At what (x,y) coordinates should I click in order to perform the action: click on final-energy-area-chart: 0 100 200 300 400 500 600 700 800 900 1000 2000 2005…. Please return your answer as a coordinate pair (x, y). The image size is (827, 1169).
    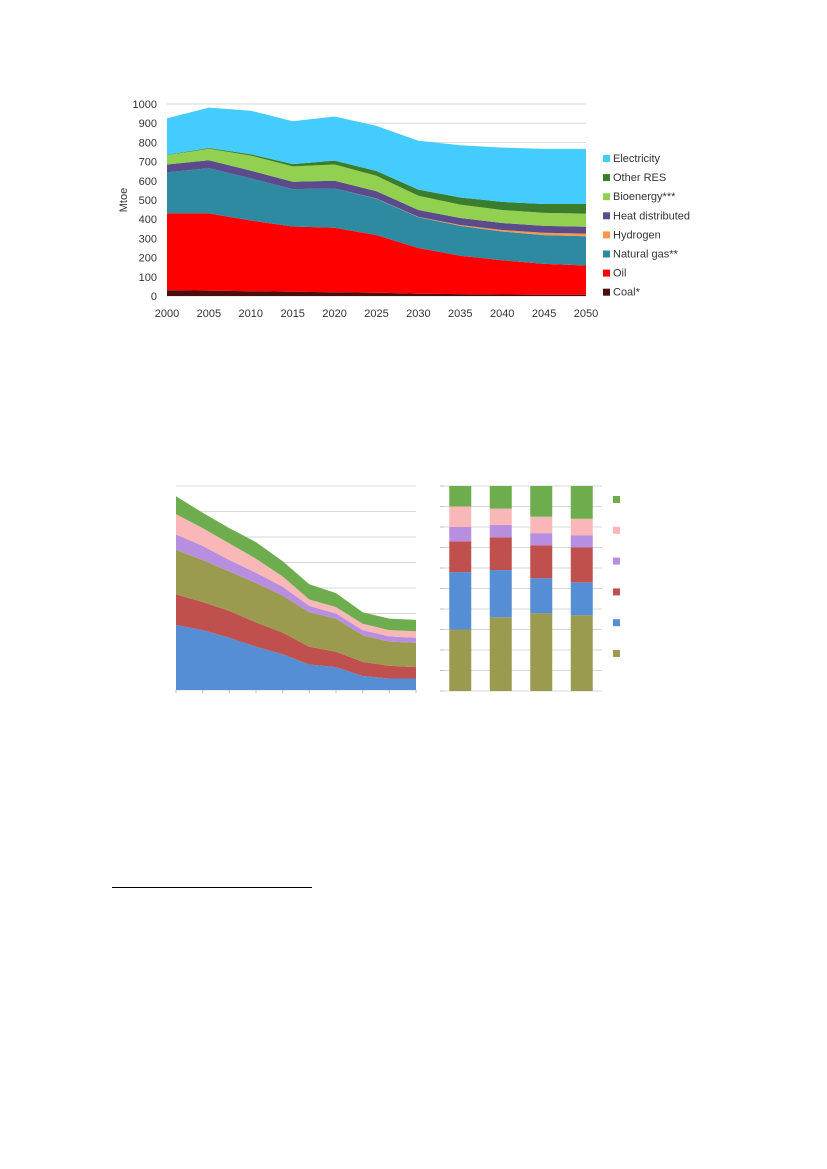
    Looking at the image, I should click on (404, 209).